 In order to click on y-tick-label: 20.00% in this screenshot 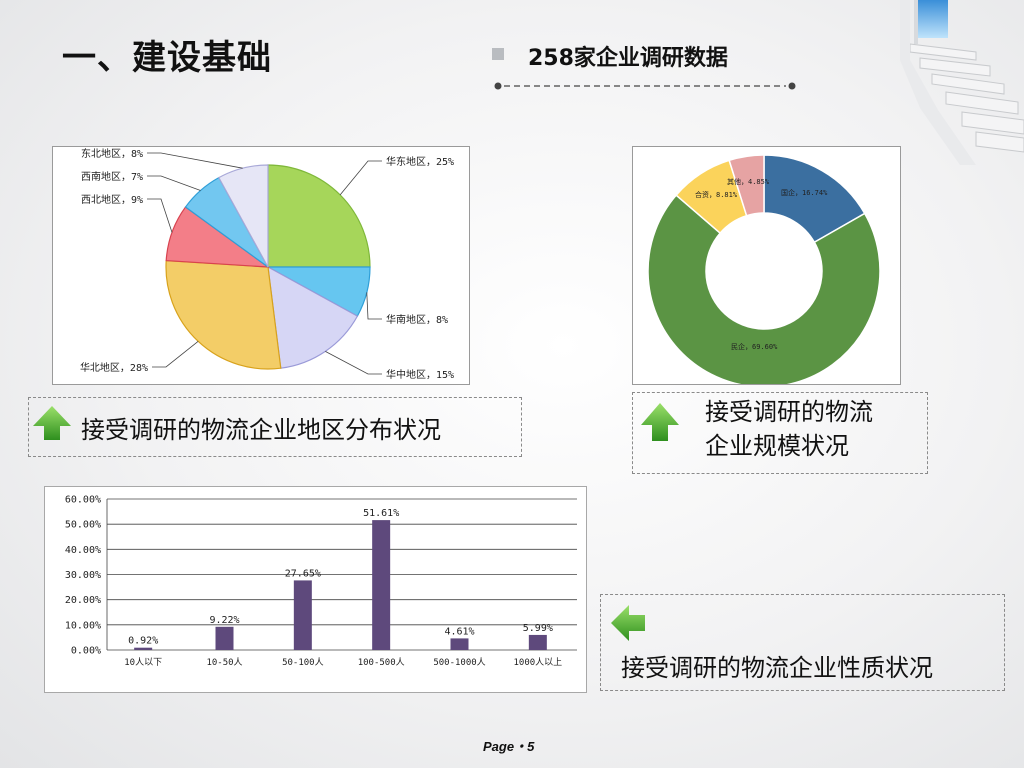, I will do `click(83, 600)`.